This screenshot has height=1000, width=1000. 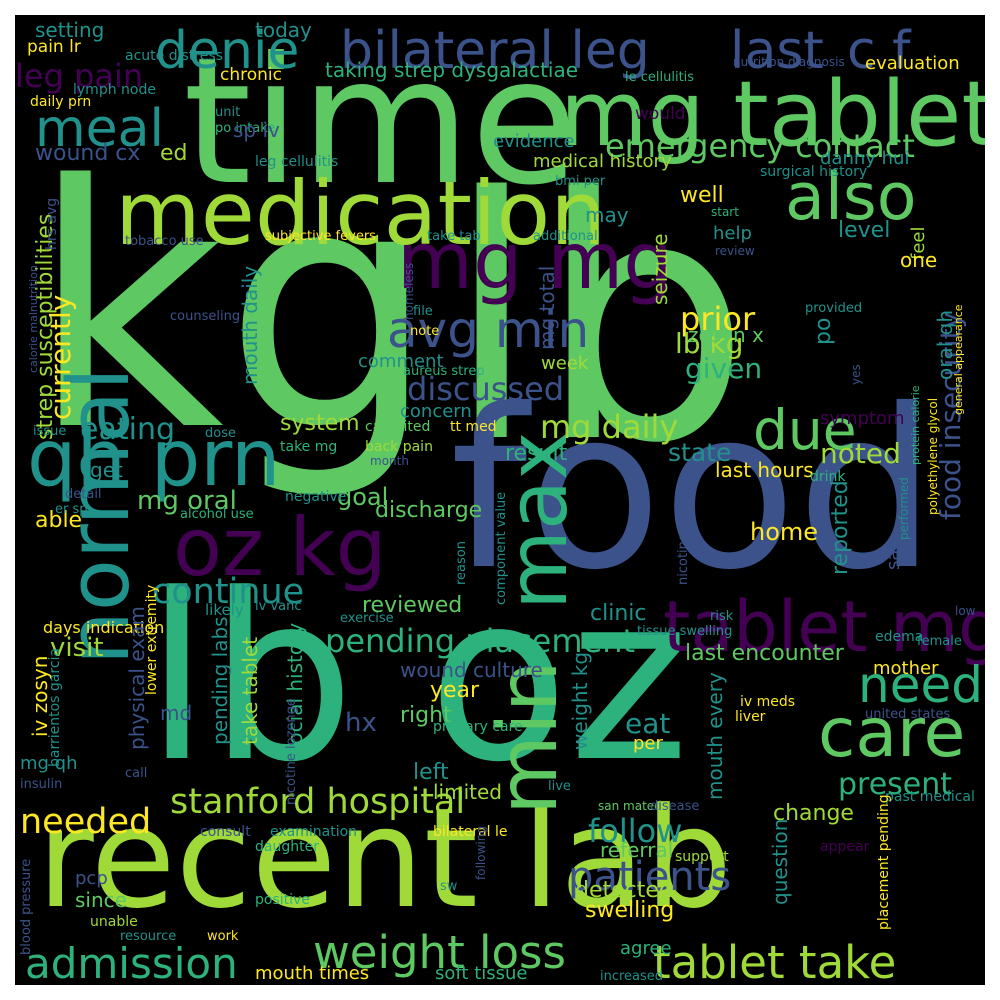 What do you see at coordinates (256, 130) in the screenshot?
I see `cloud-word: sp iv` at bounding box center [256, 130].